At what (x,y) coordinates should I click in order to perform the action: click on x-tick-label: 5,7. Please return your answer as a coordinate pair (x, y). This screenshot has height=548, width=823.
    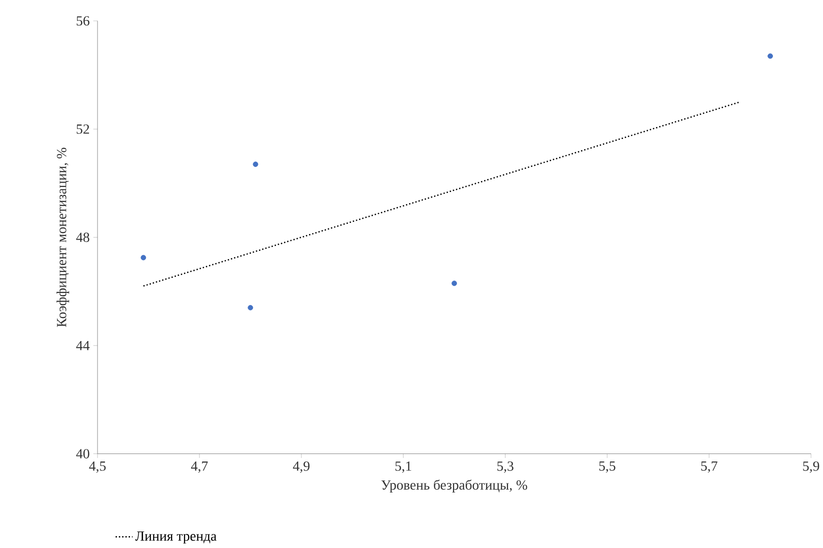
    Looking at the image, I should click on (709, 467).